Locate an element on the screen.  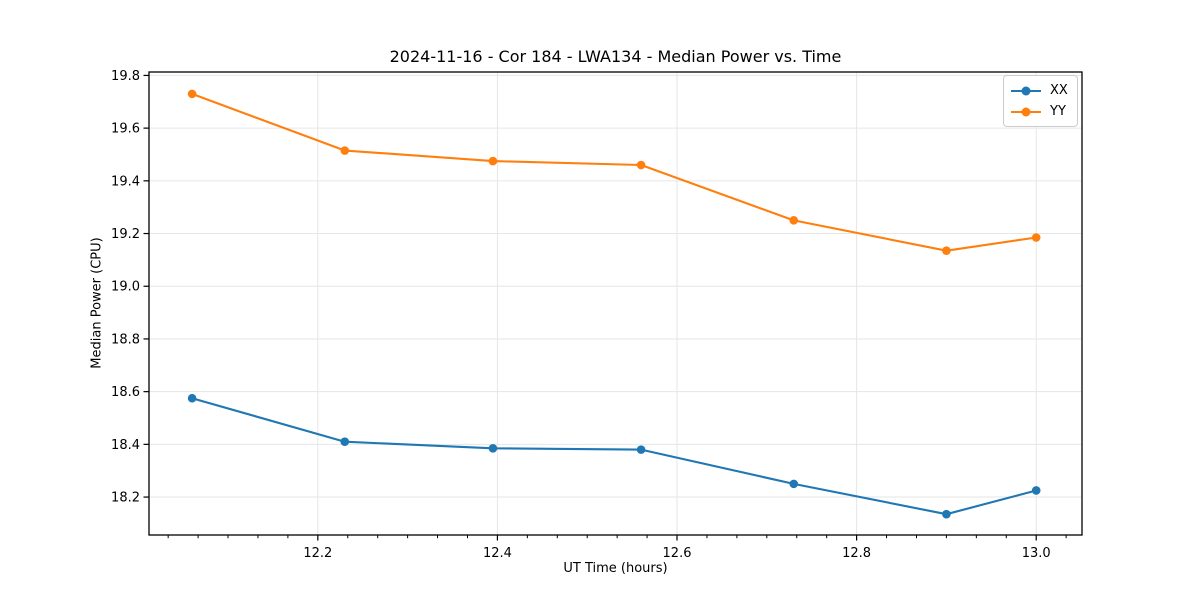
y-tick-label: 19.0 is located at coordinates (125, 287).